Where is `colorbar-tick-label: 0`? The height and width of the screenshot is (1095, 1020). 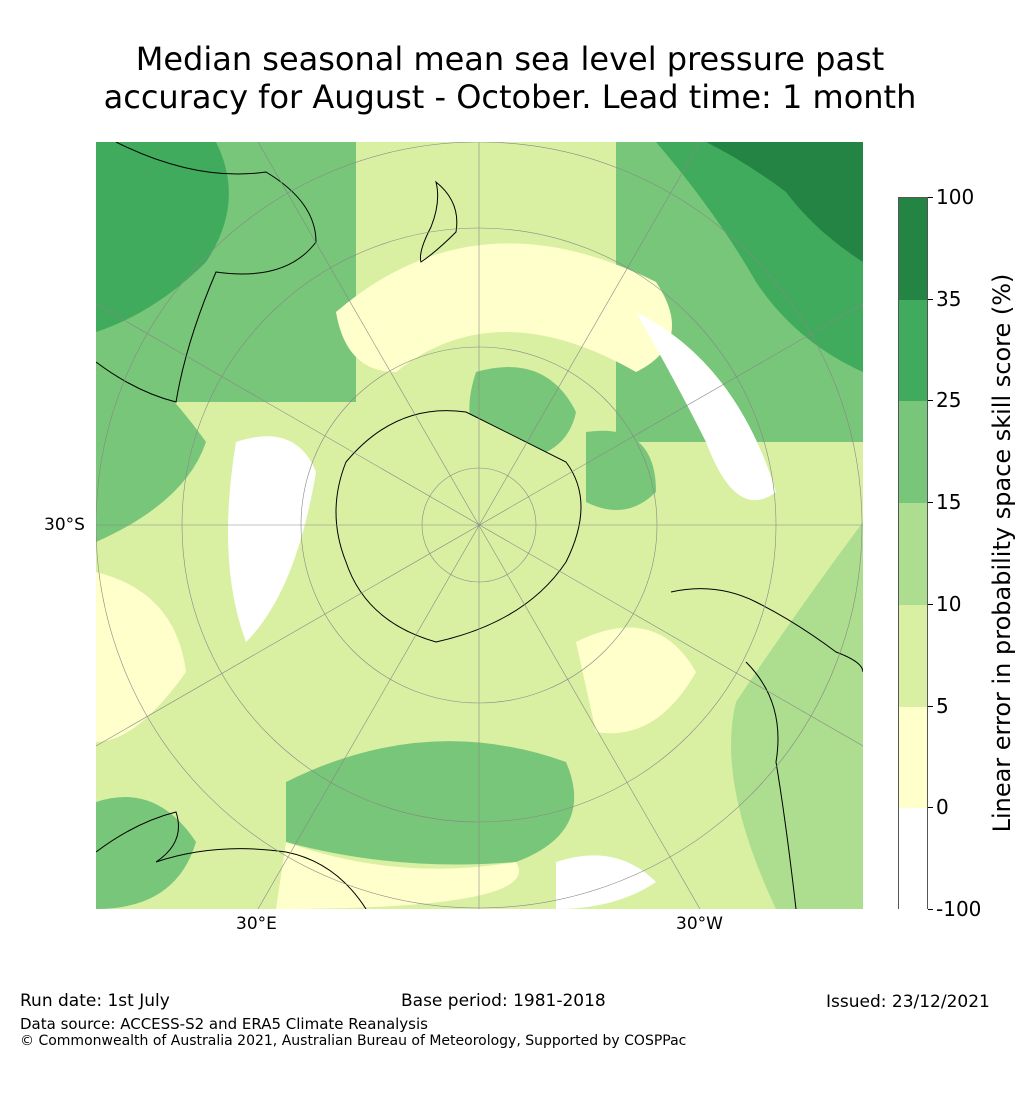
colorbar-tick-label: 0 is located at coordinates (942, 807).